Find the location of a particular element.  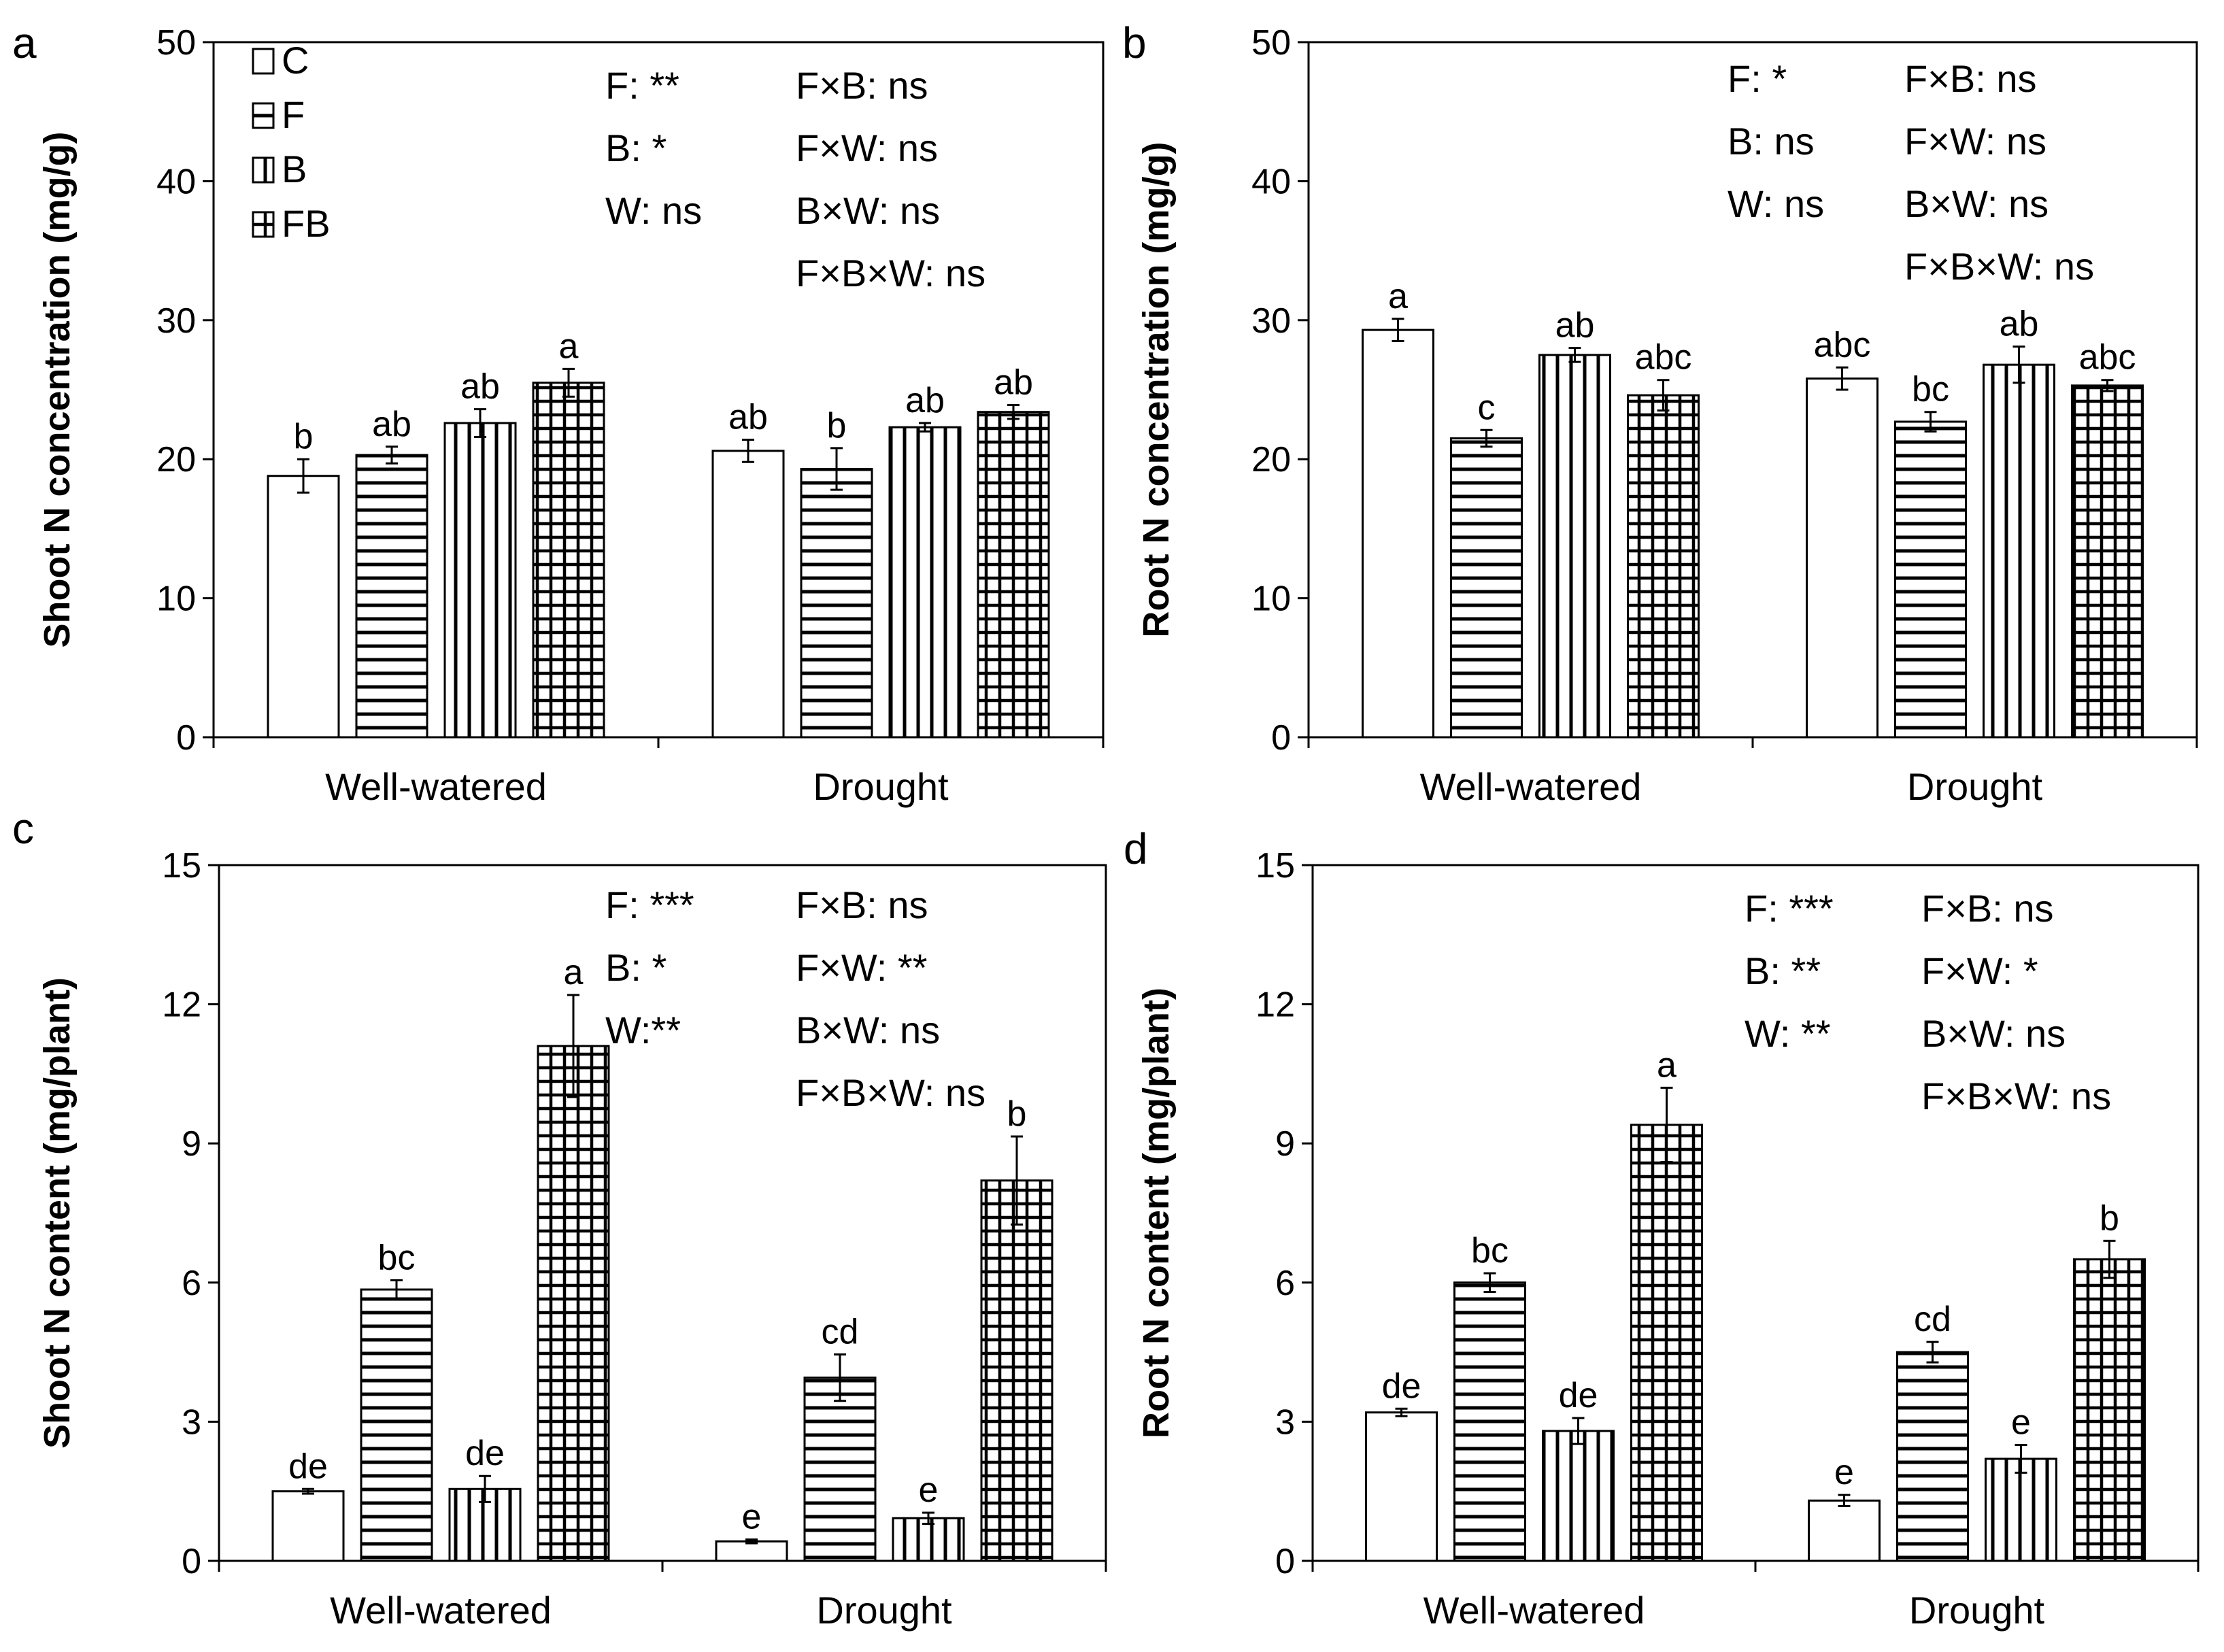

legend-label-FB: FB is located at coordinates (307, 224).